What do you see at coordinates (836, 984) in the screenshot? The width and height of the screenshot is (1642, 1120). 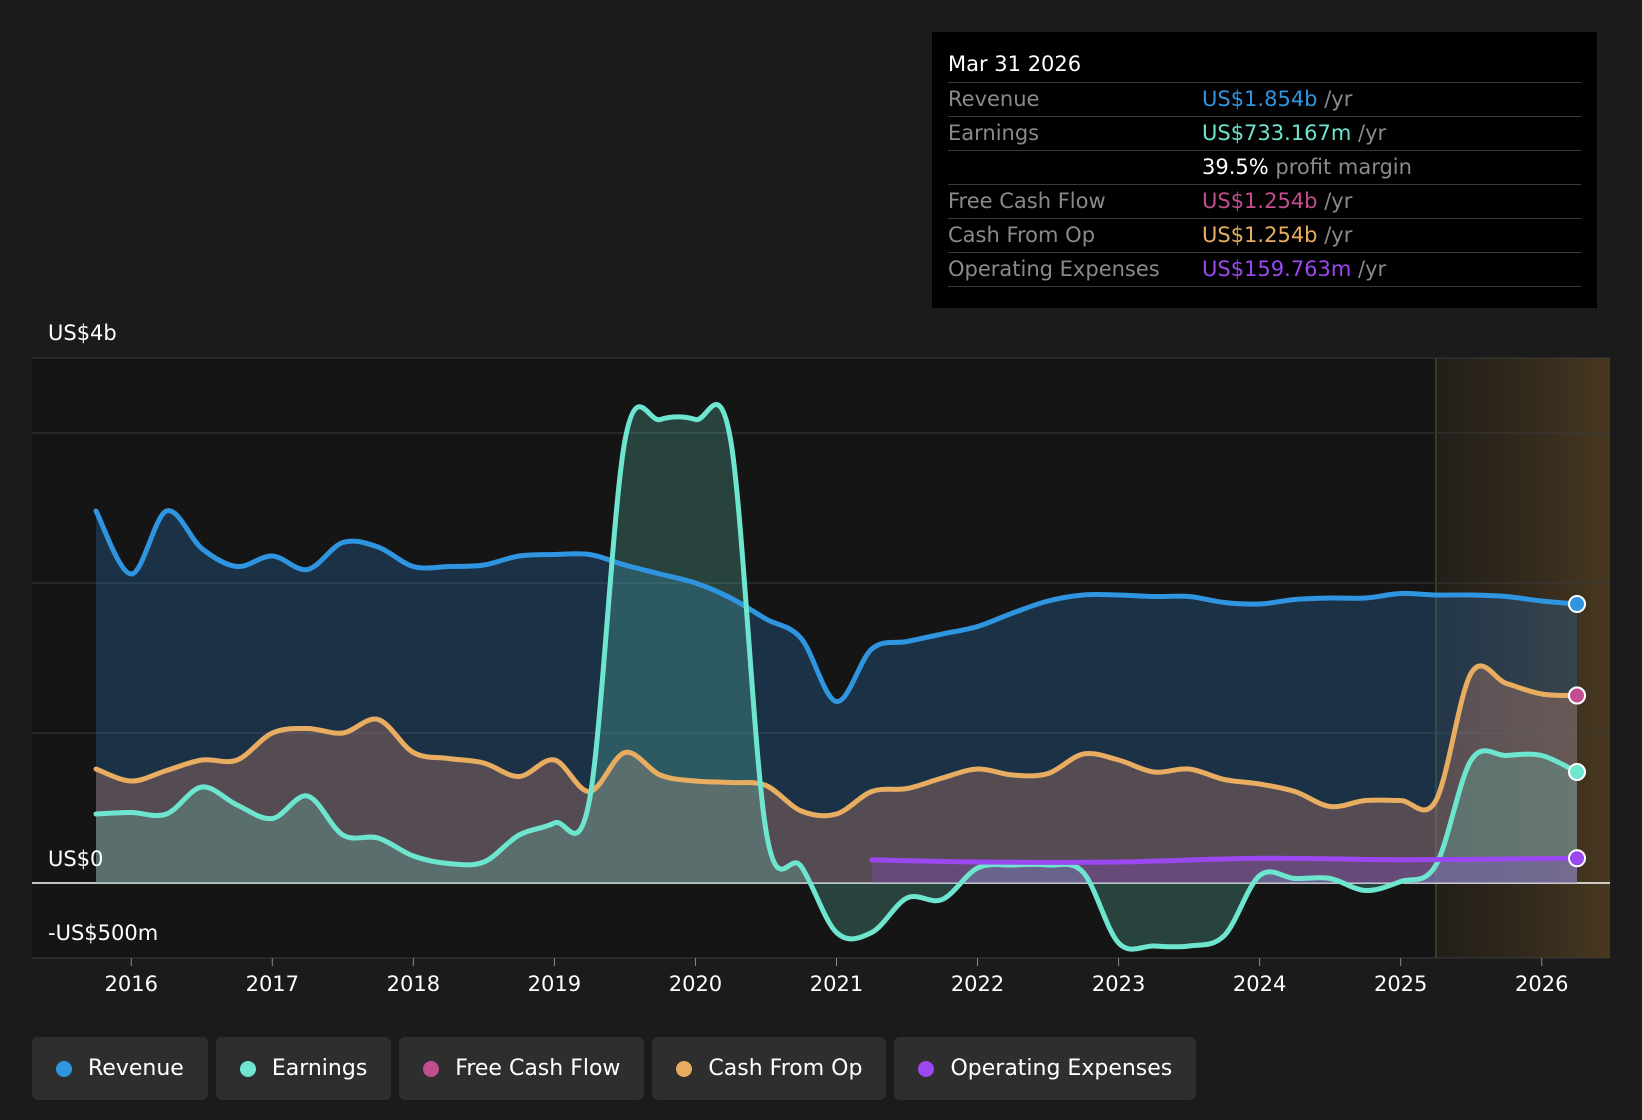 I see `x-tick-label: 2021` at bounding box center [836, 984].